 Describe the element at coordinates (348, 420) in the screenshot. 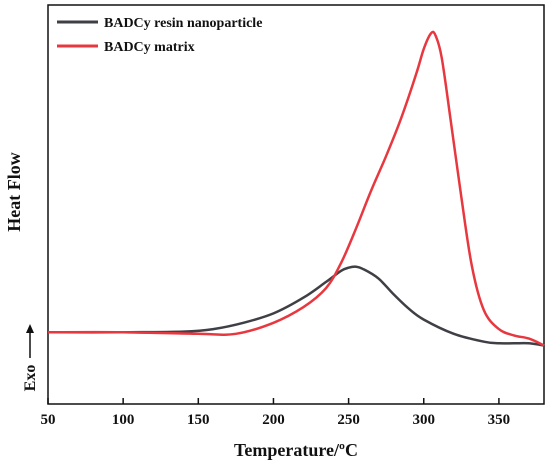

I see `x-tick-label: 250` at that location.